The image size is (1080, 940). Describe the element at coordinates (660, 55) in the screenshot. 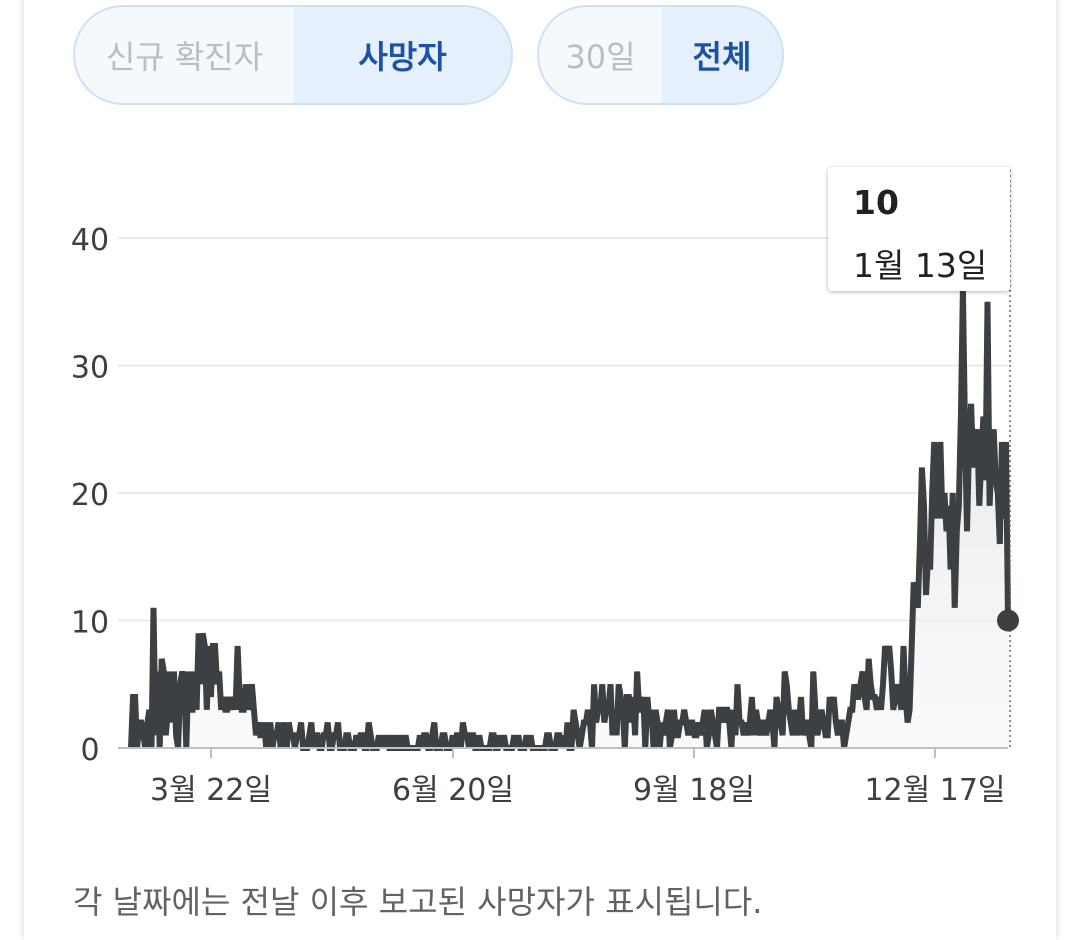

I see `range-toggle: 30일 전체` at that location.